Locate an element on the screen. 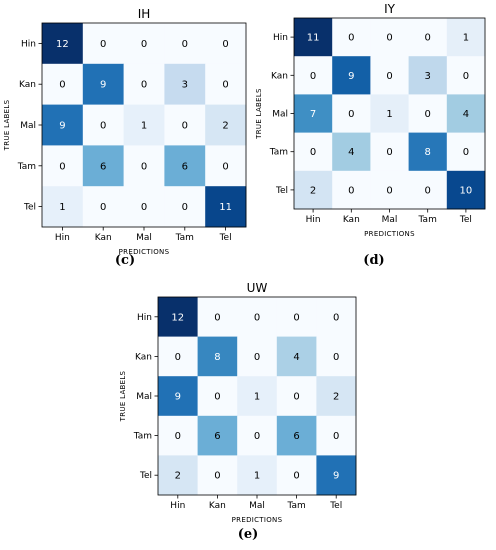 This screenshot has width=496, height=550. cell-value-label: 3 is located at coordinates (185, 85).